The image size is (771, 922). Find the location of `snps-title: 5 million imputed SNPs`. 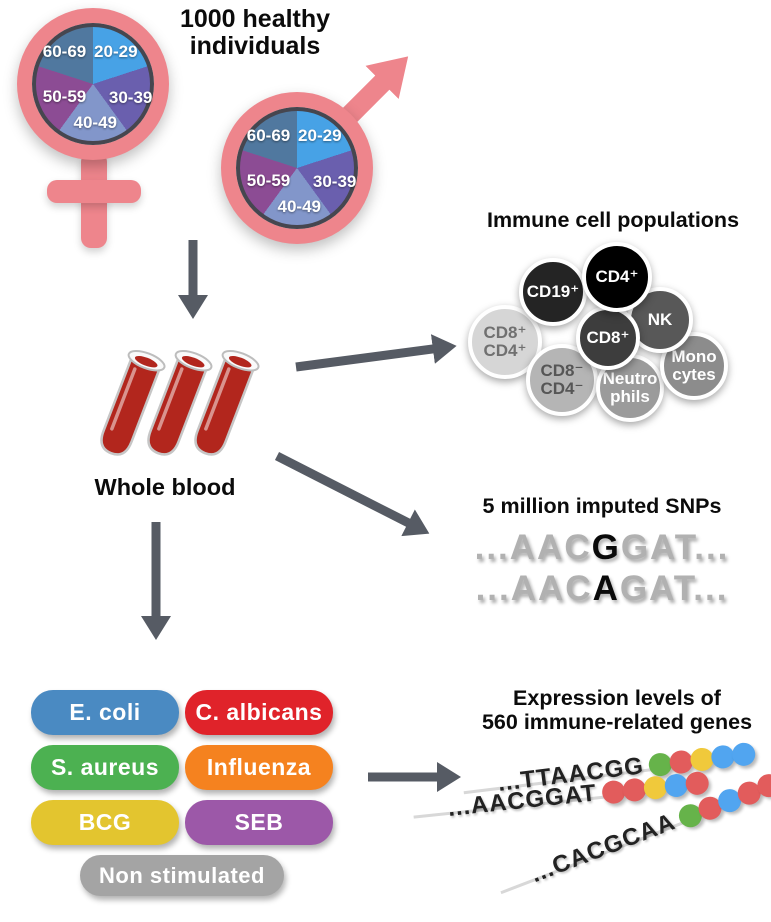

snps-title: 5 million imputed SNPs is located at coordinates (602, 506).